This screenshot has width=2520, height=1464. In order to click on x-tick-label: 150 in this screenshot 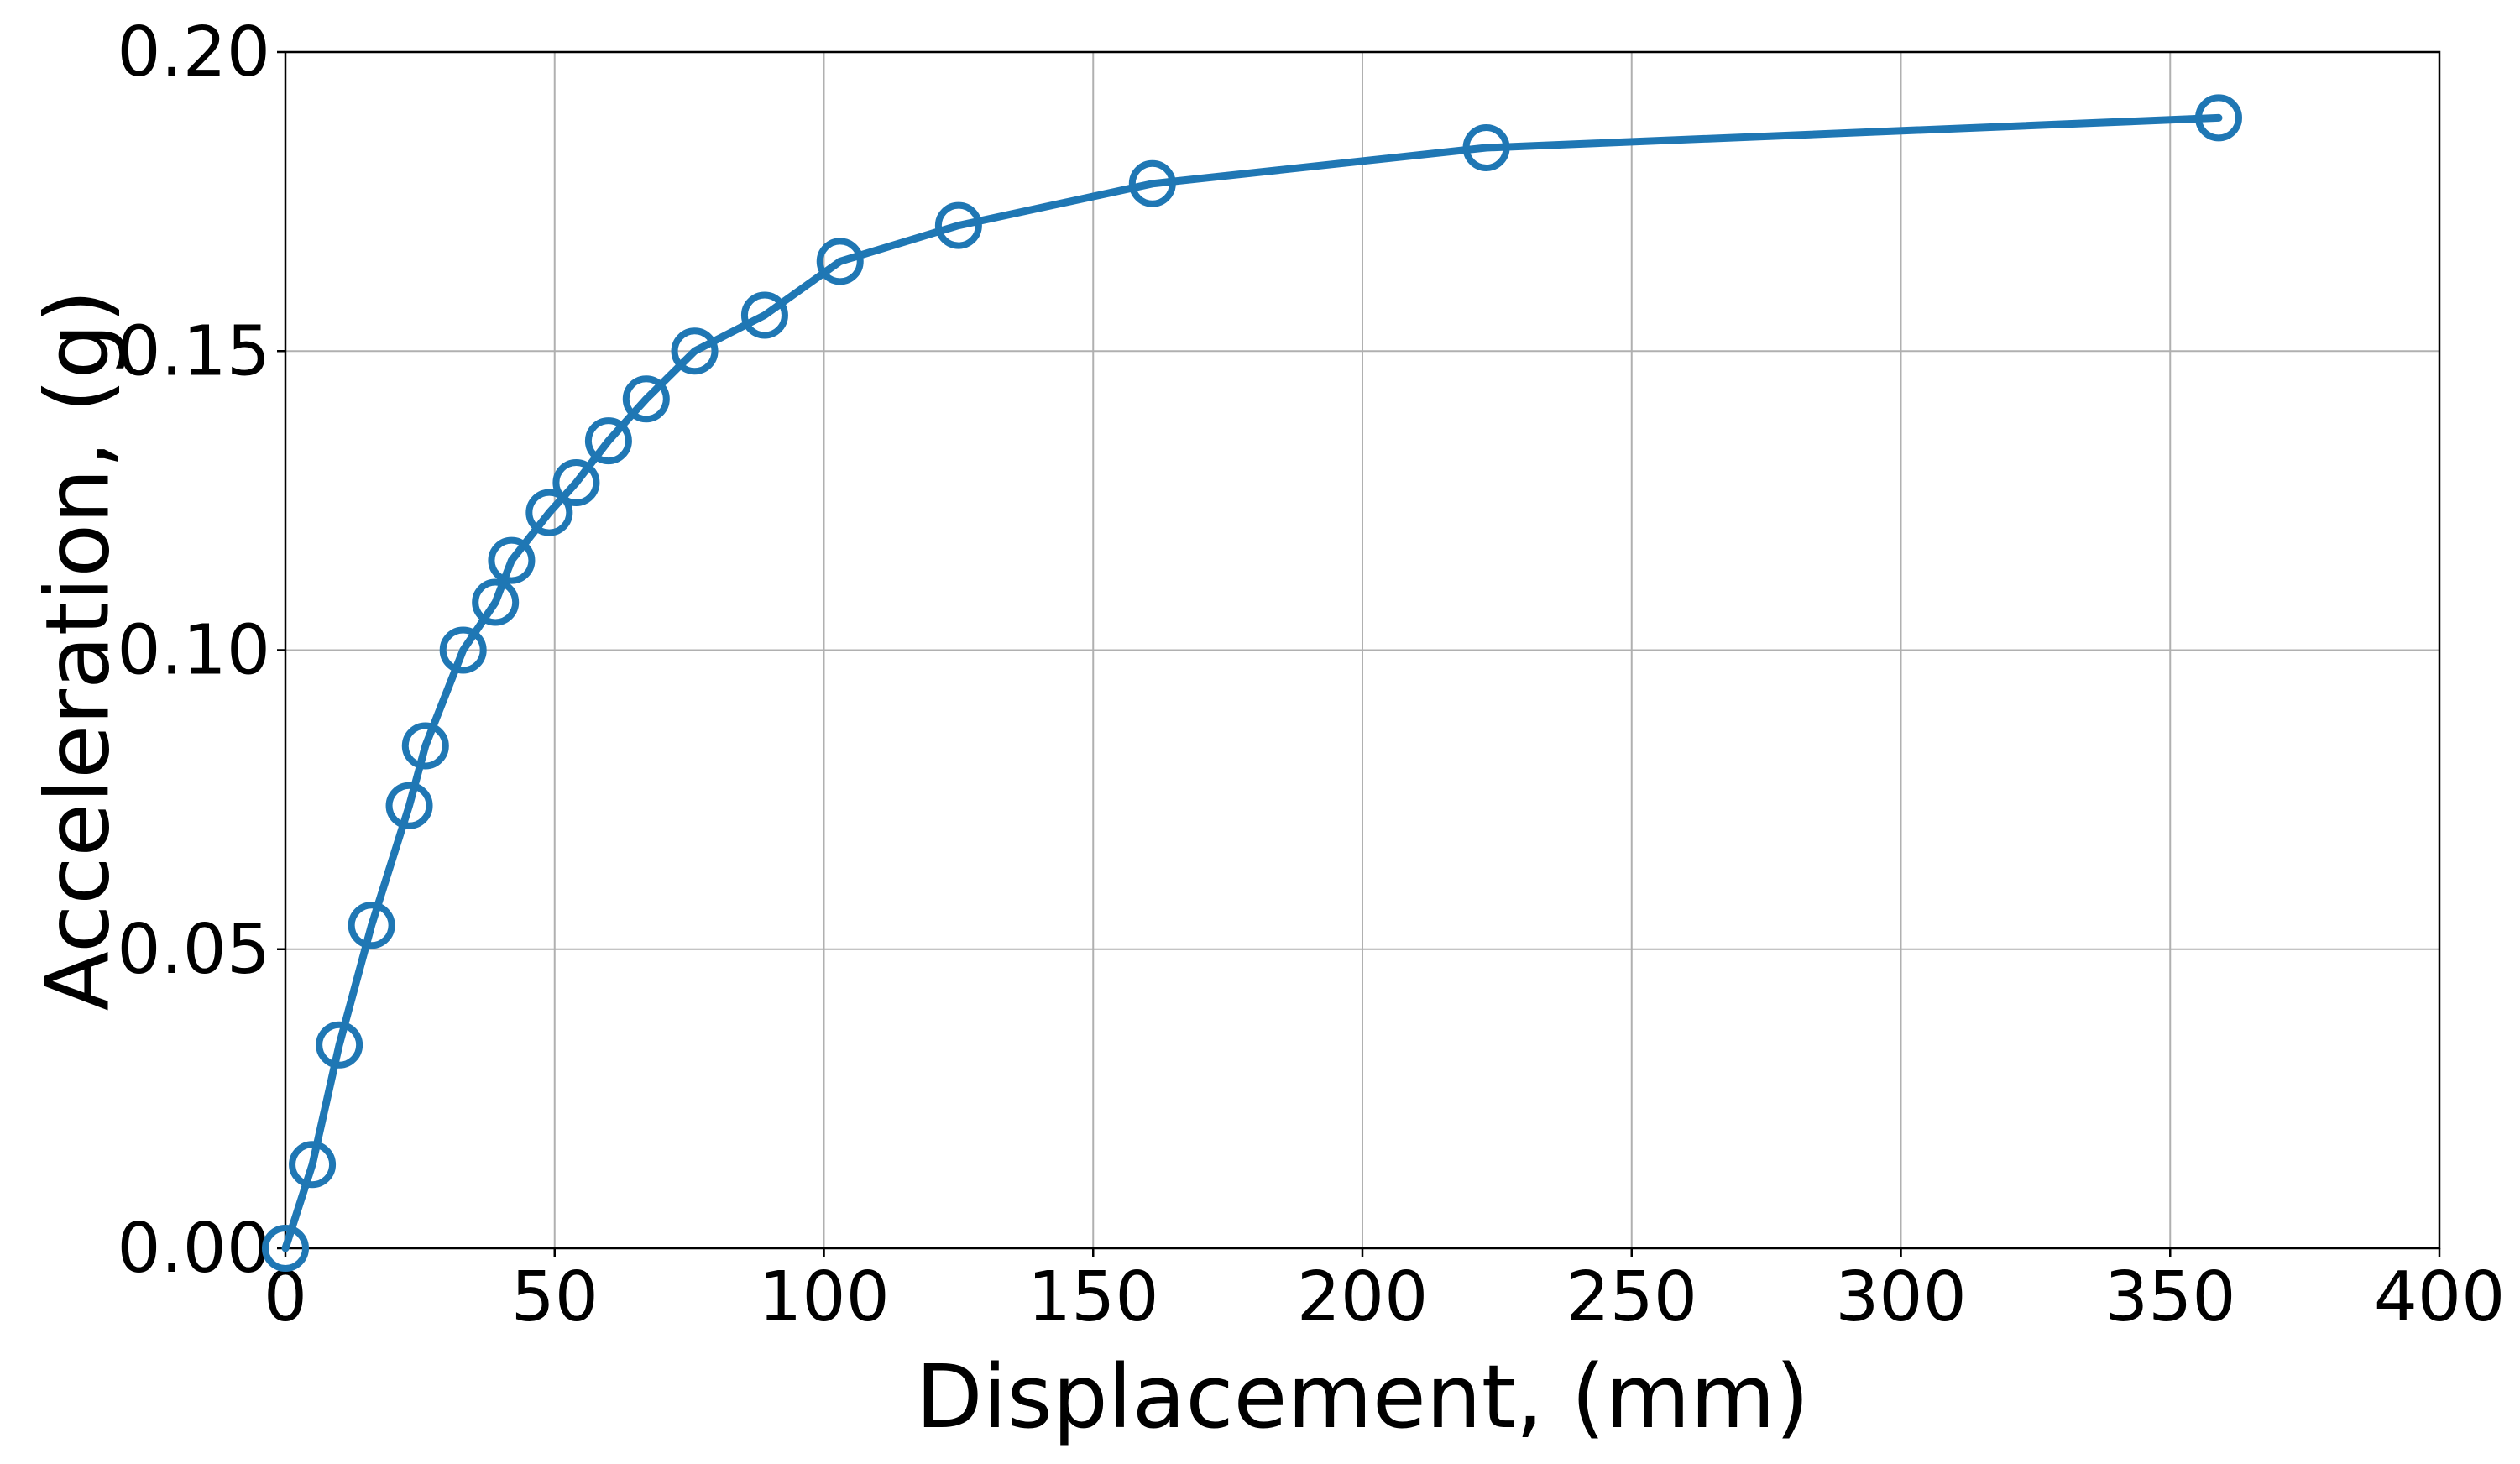, I will do `click(1093, 1297)`.